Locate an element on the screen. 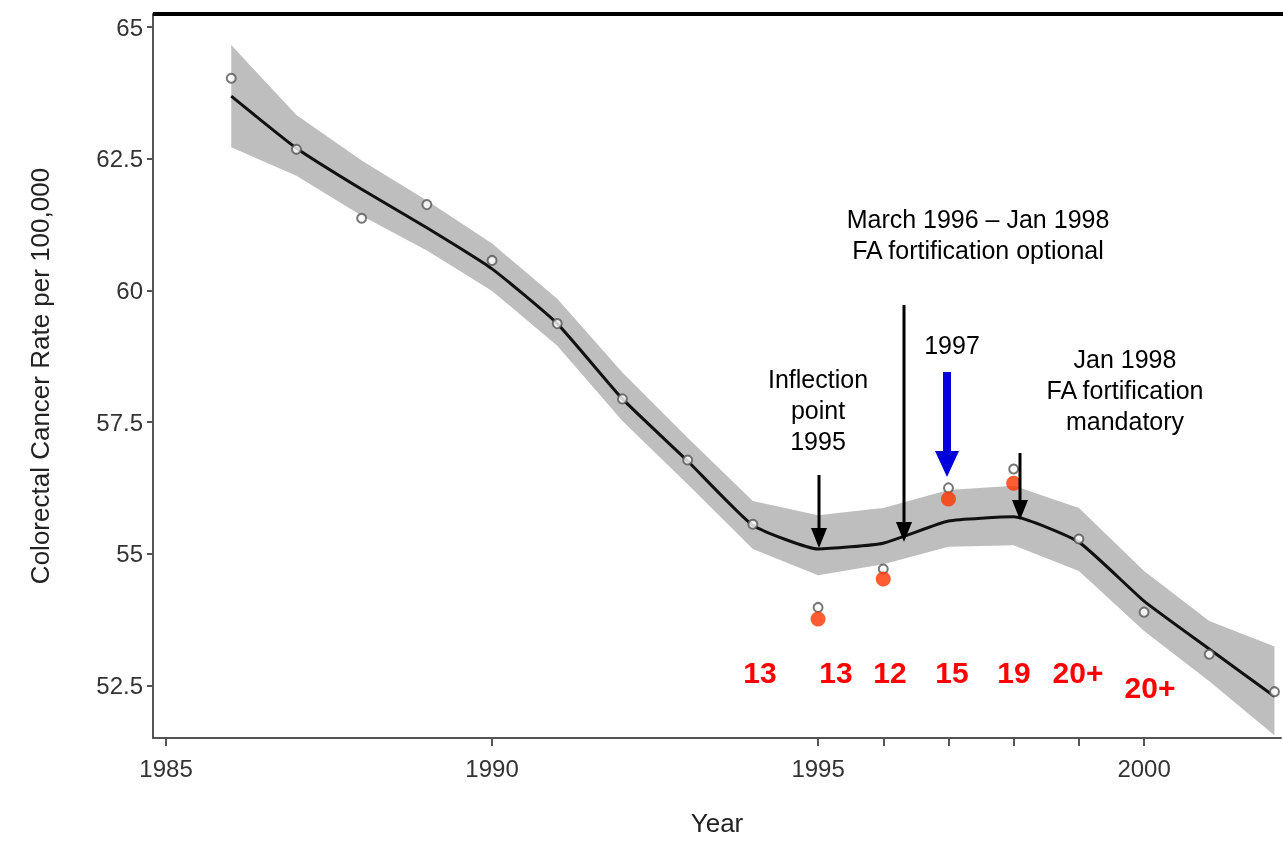 The width and height of the screenshot is (1283, 862). annotation: Inflection point 1995 is located at coordinates (818, 410).